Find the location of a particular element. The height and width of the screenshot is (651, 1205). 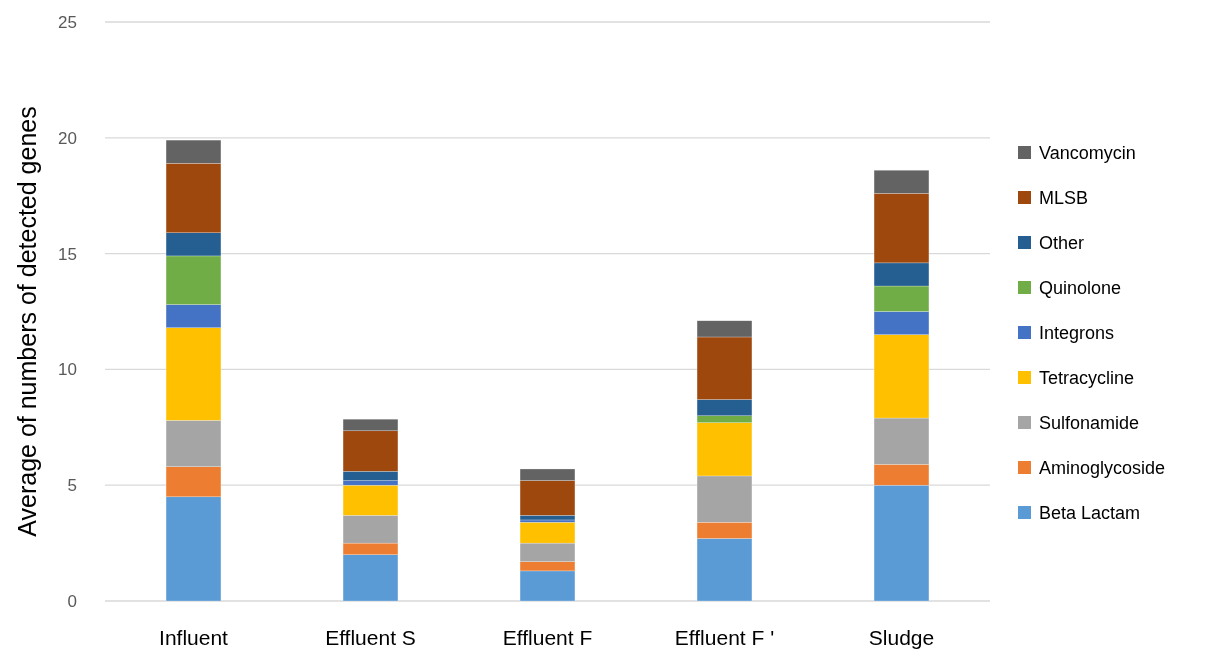

x-tick-label: Influent is located at coordinates (194, 637).